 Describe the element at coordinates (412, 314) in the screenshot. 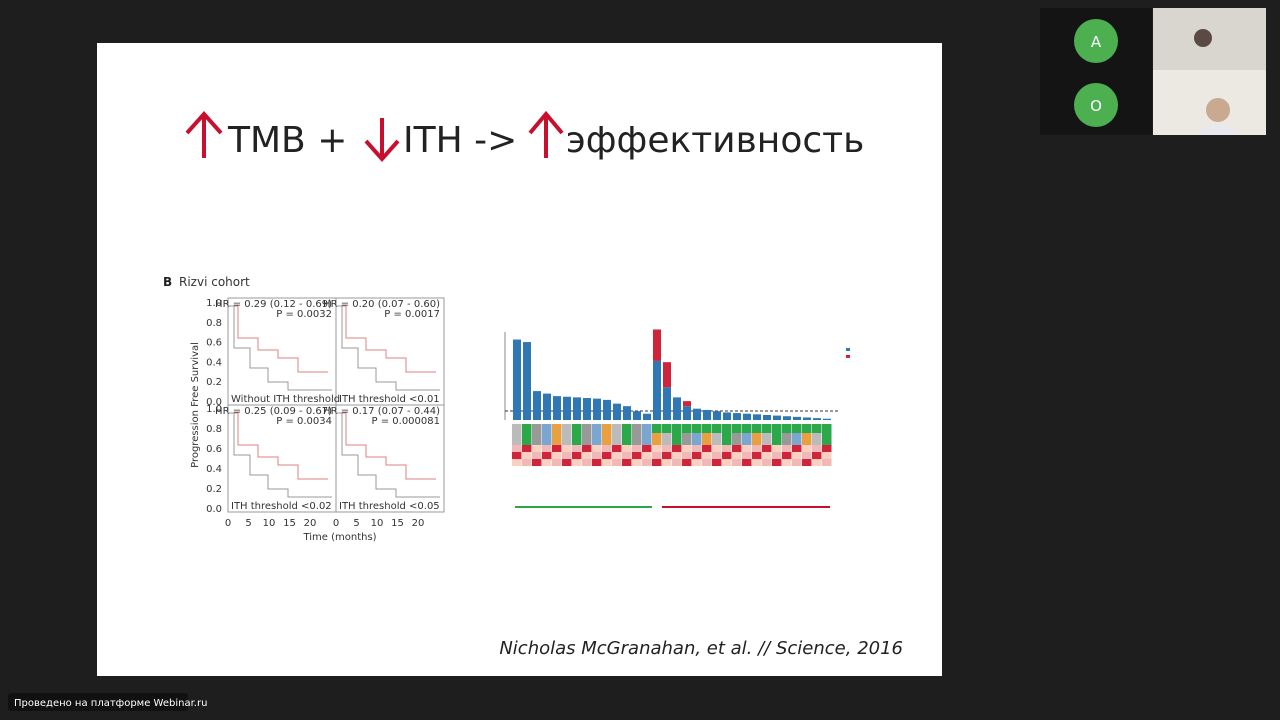

I see `p-text: P = 0.0017` at that location.